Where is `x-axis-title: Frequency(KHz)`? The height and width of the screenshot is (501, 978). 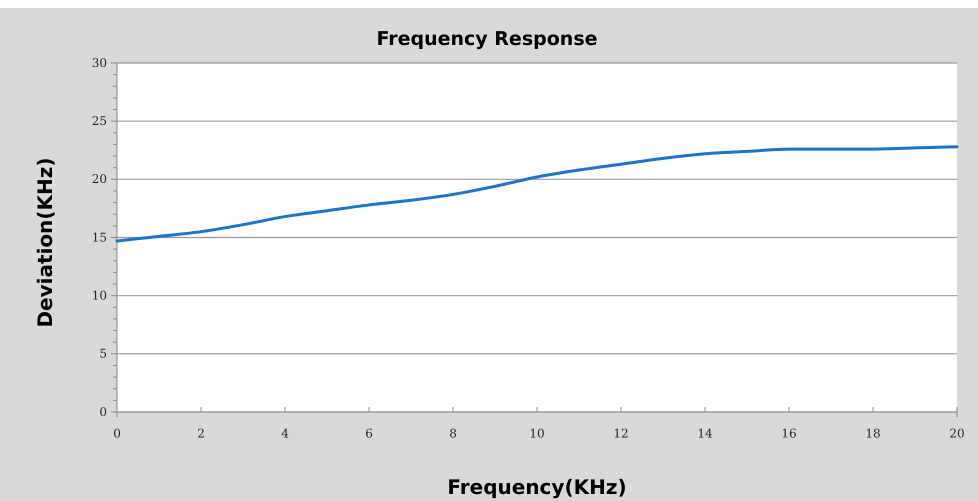
x-axis-title: Frequency(KHz) is located at coordinates (537, 487).